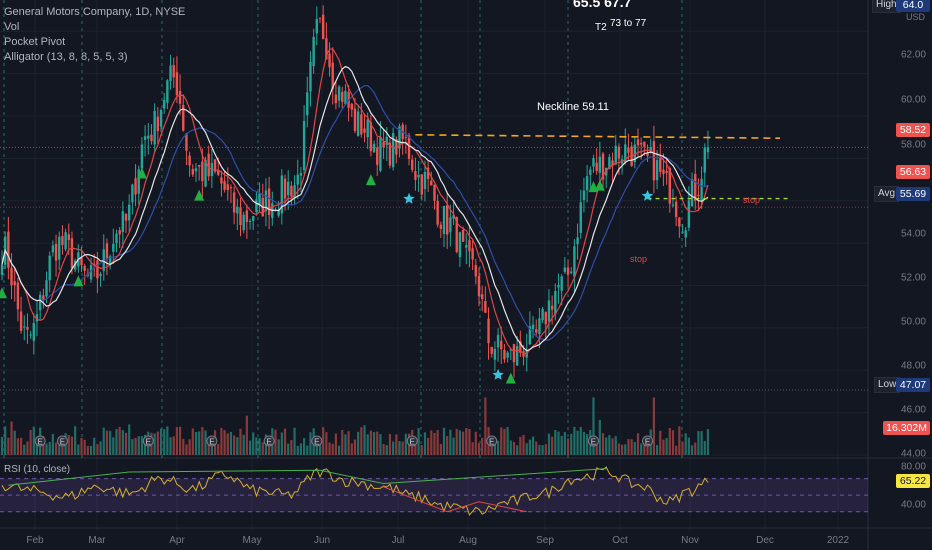 The image size is (932, 550). I want to click on legend-vol: Vol, so click(12, 27).